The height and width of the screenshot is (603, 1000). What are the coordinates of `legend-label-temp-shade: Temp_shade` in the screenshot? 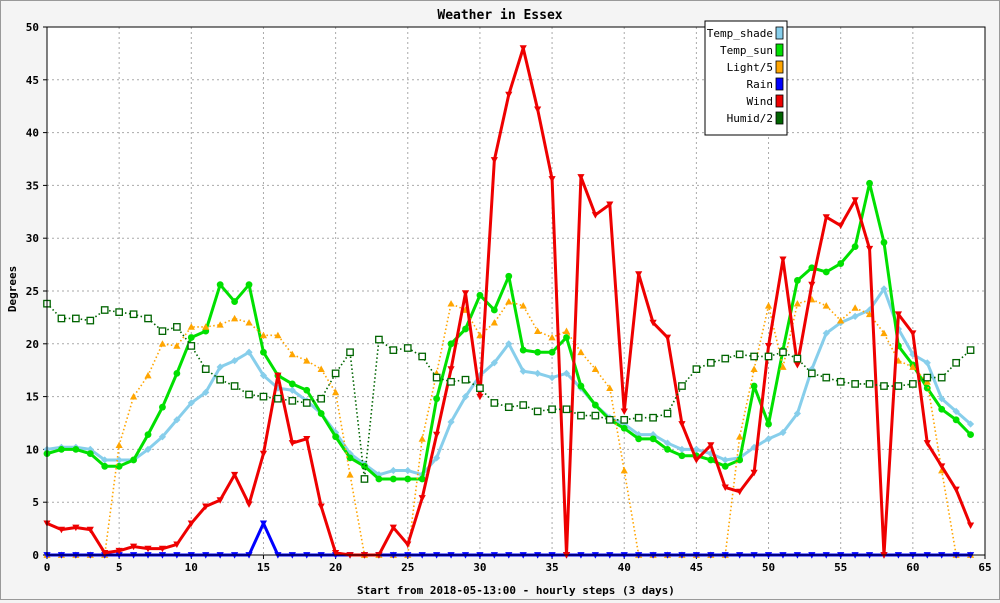 It's located at (740, 33).